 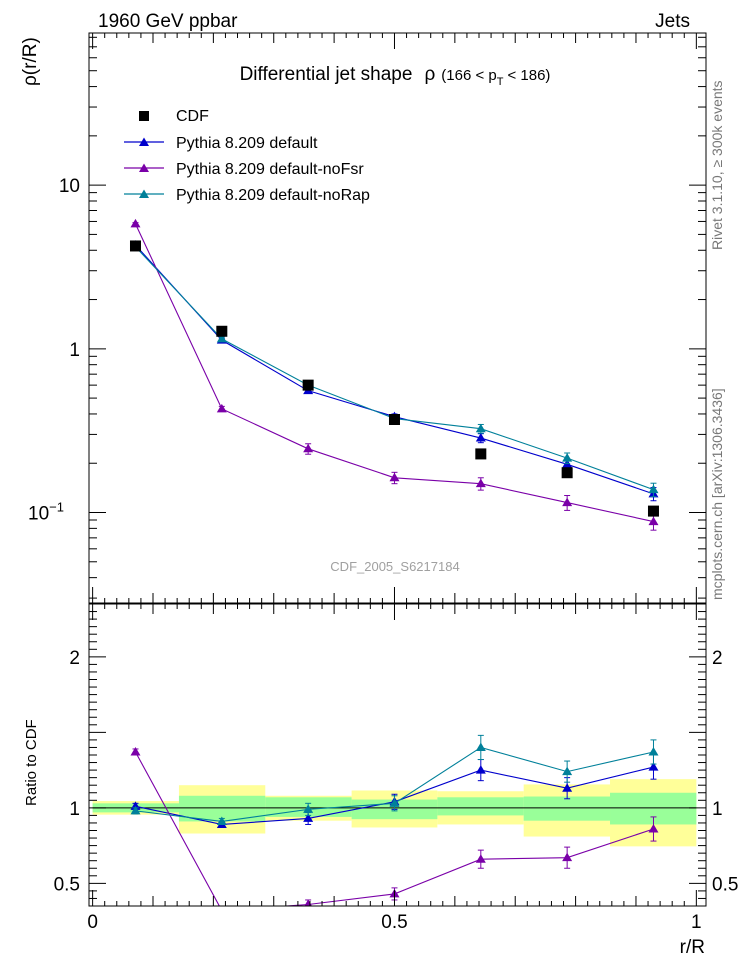 What do you see at coordinates (717, 165) in the screenshot?
I see `rivet-label: Rivet 3.1.10, ≥ 300k events` at bounding box center [717, 165].